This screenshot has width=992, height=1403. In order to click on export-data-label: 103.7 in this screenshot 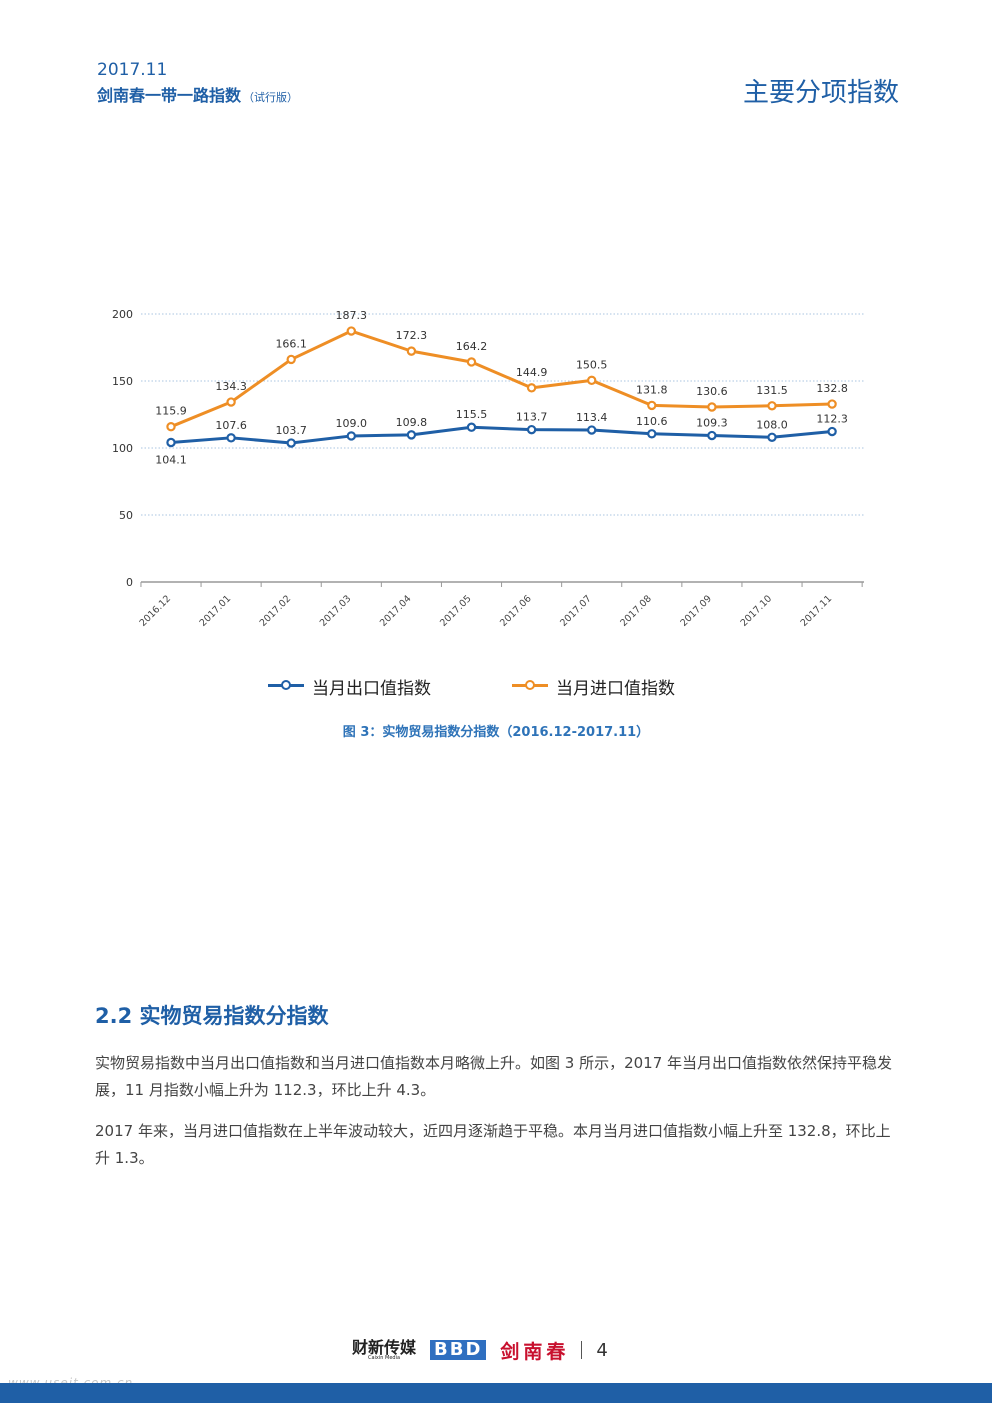, I will do `click(291, 430)`.